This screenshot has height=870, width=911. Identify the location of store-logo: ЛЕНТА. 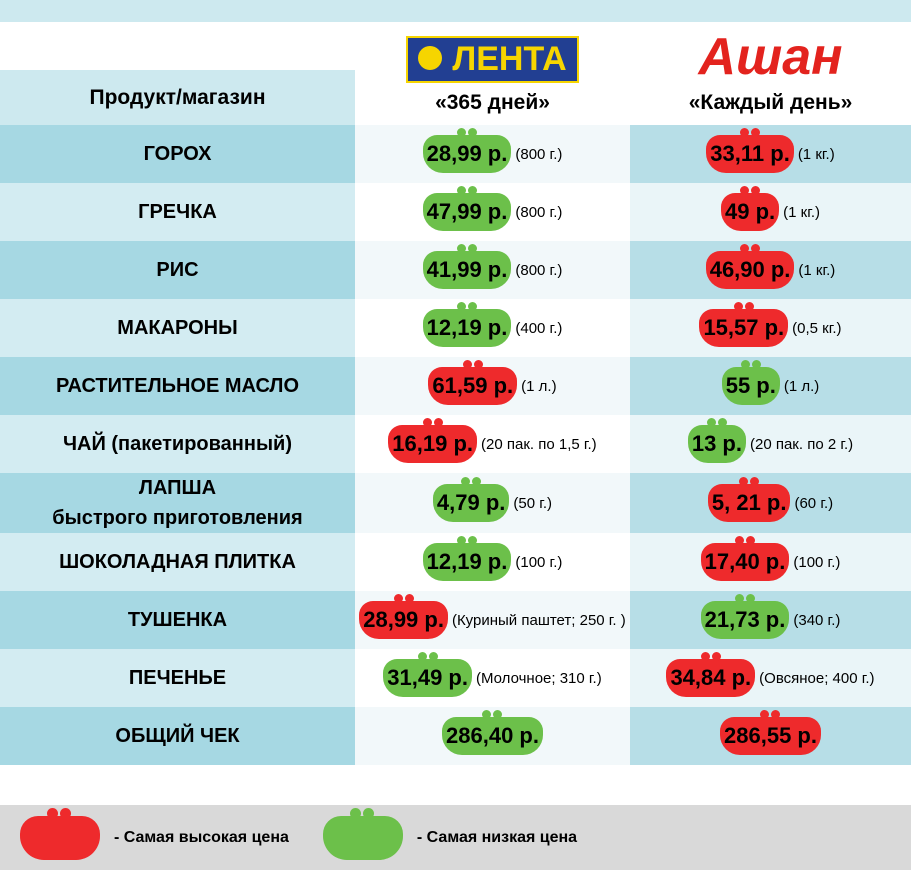
(492, 59).